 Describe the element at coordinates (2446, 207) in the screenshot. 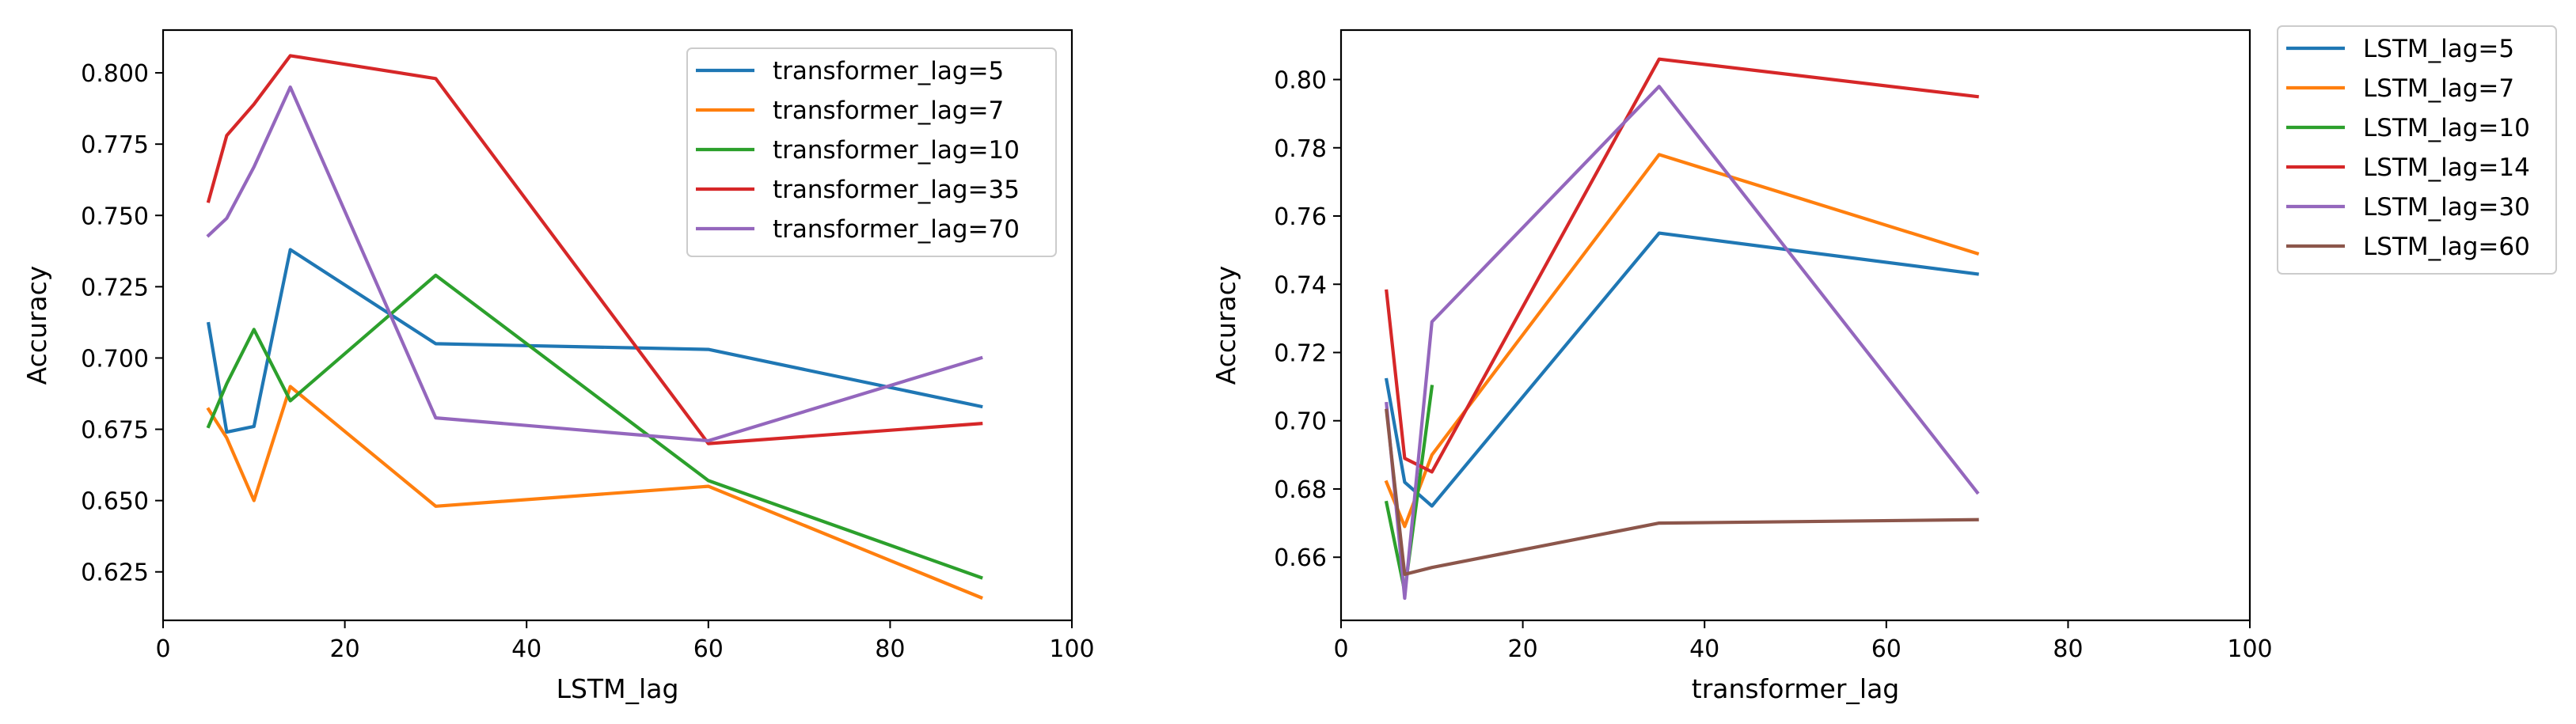

I see `legend-label: LSTM_lag=30` at that location.